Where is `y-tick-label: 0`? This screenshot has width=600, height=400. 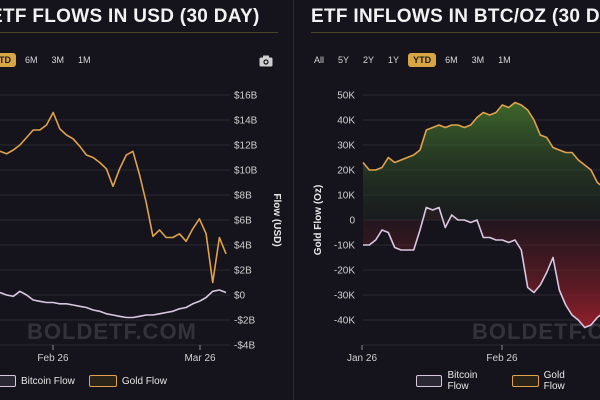
y-tick-label: 0 is located at coordinates (352, 221).